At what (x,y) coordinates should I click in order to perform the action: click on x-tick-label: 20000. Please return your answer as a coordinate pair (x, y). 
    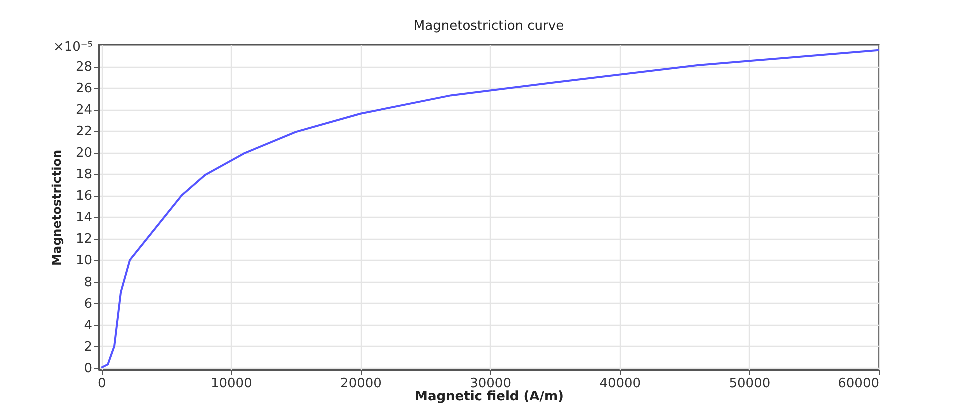
    Looking at the image, I should click on (361, 384).